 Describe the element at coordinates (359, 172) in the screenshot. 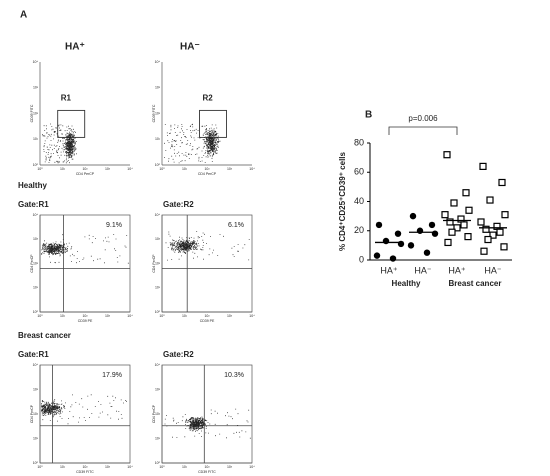

I see `y-tick-label: 60` at that location.